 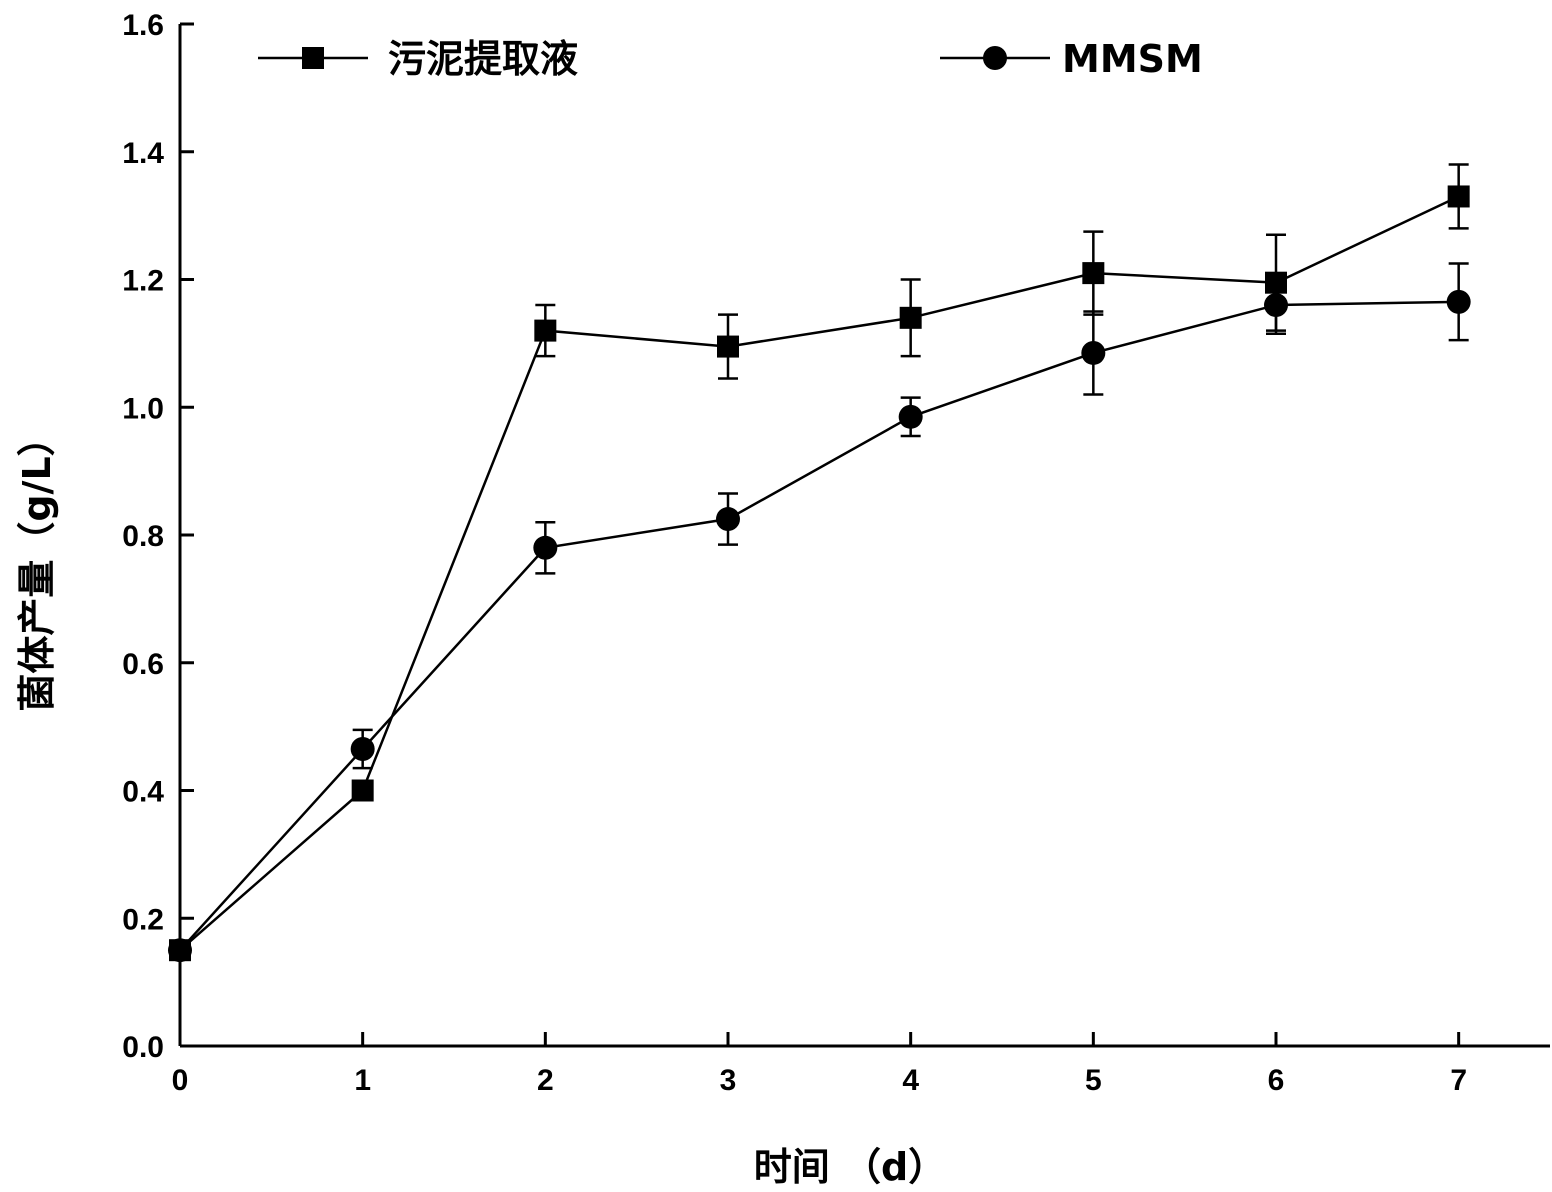 What do you see at coordinates (143, 408) in the screenshot?
I see `y-tick-label: 1.0` at bounding box center [143, 408].